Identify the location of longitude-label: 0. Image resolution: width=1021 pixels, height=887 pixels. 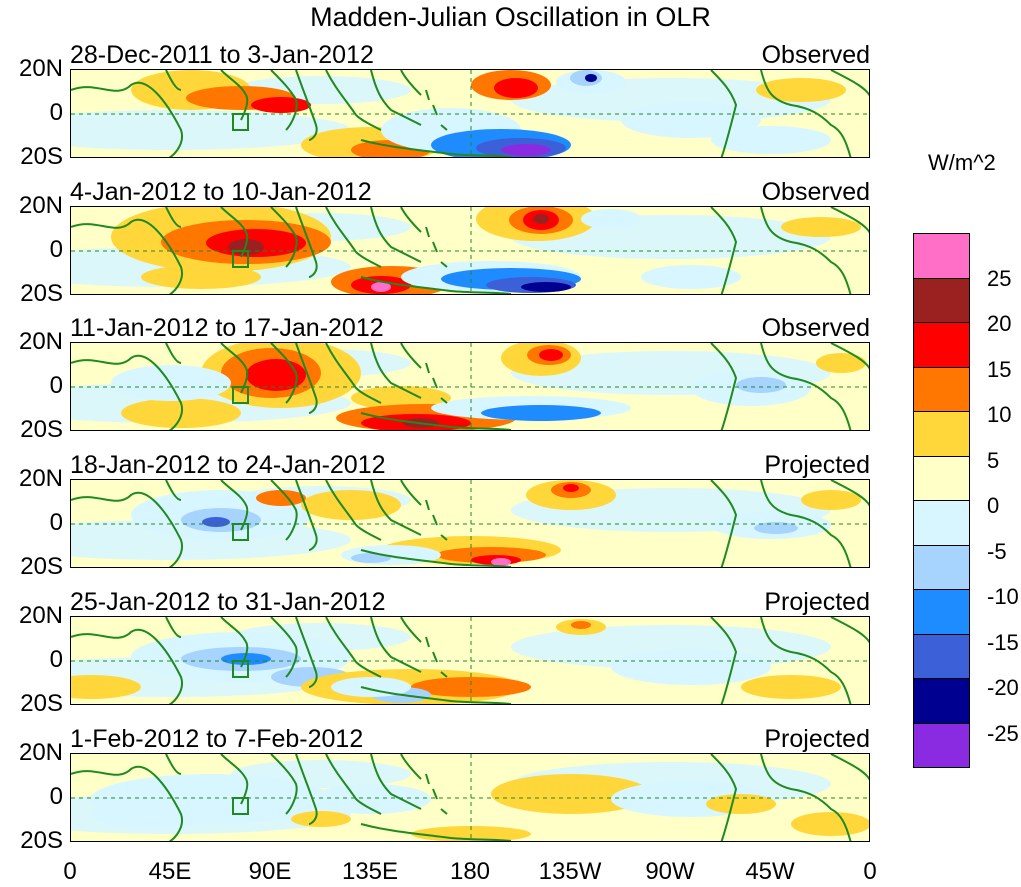
(870, 871).